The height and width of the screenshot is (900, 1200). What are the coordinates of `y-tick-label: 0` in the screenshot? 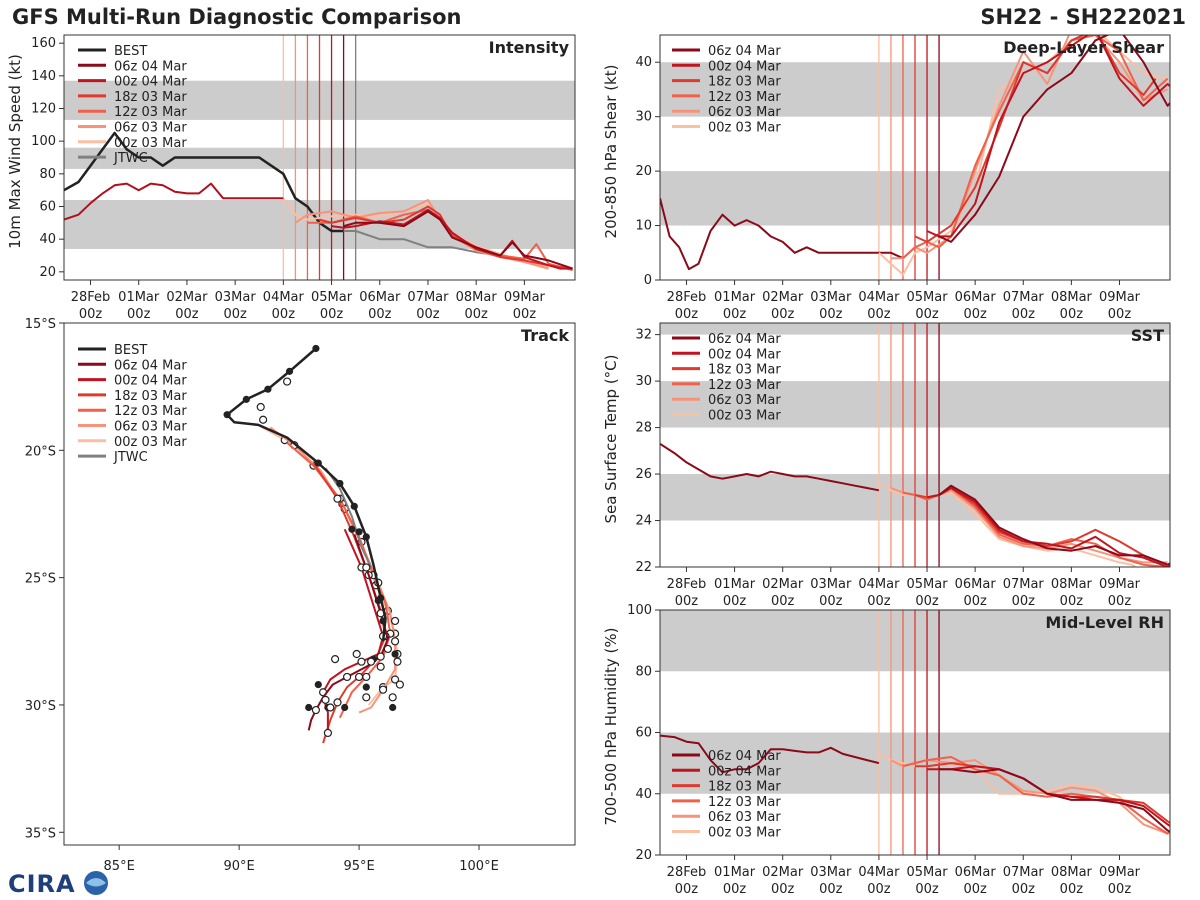 It's located at (648, 280).